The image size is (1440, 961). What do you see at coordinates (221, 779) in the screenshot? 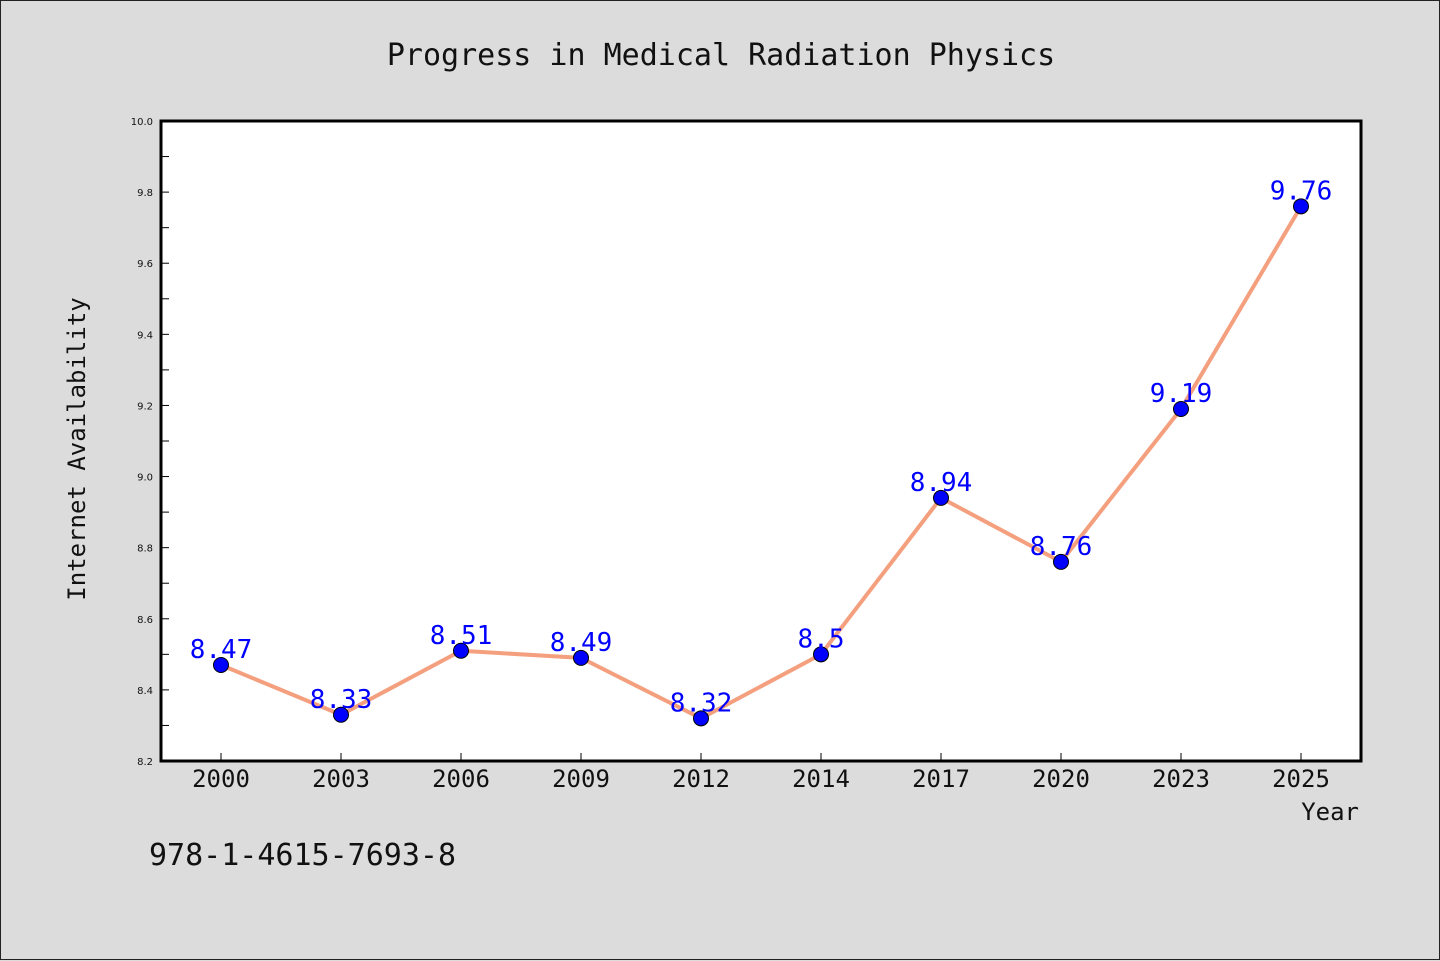
I see `x-tick-label: 2000` at bounding box center [221, 779].